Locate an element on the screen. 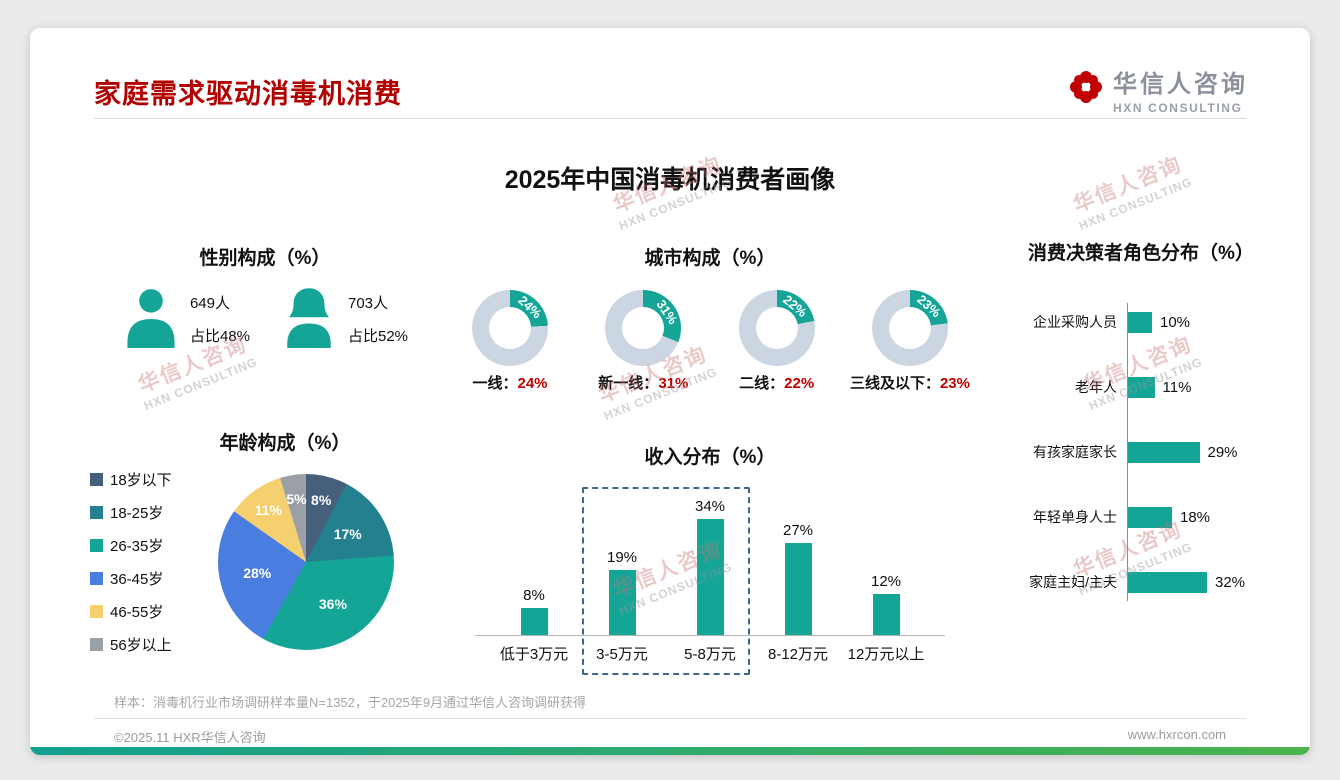  gender-female-texts: 703人 占比52% is located at coordinates (378, 319).